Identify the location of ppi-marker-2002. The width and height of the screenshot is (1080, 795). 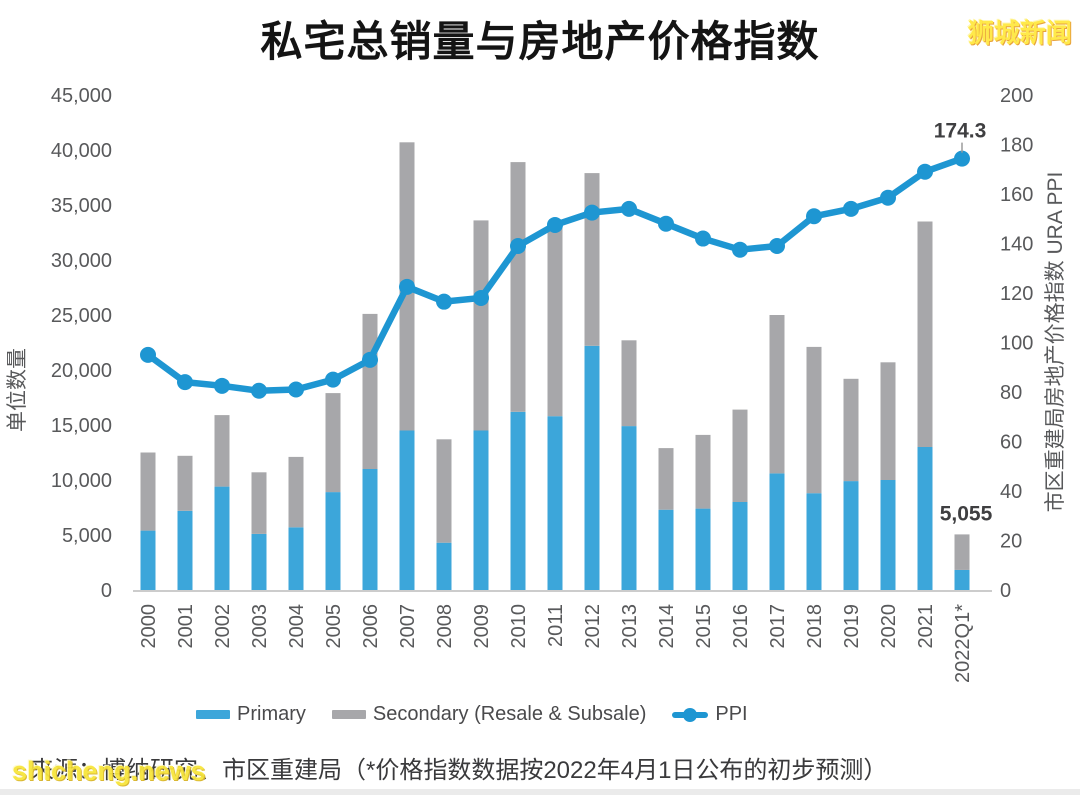
(222, 385).